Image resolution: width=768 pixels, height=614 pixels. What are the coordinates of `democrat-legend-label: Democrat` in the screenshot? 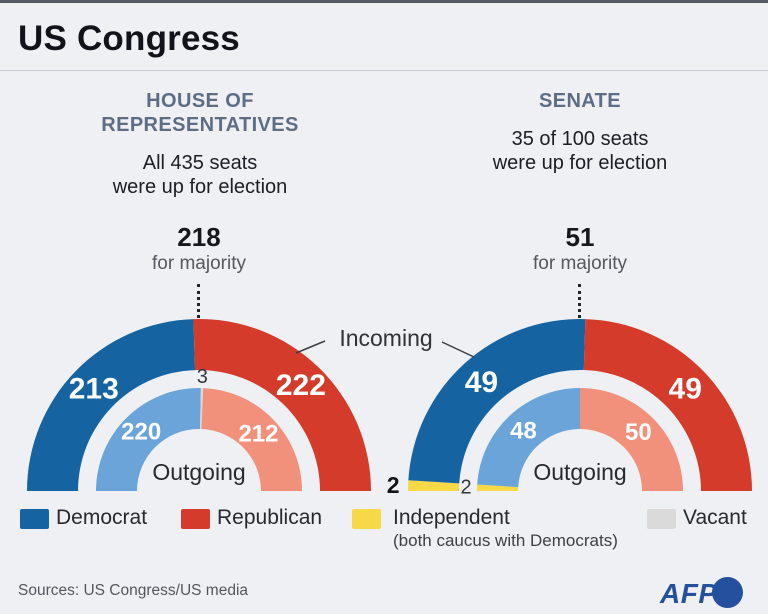 It's located at (102, 517).